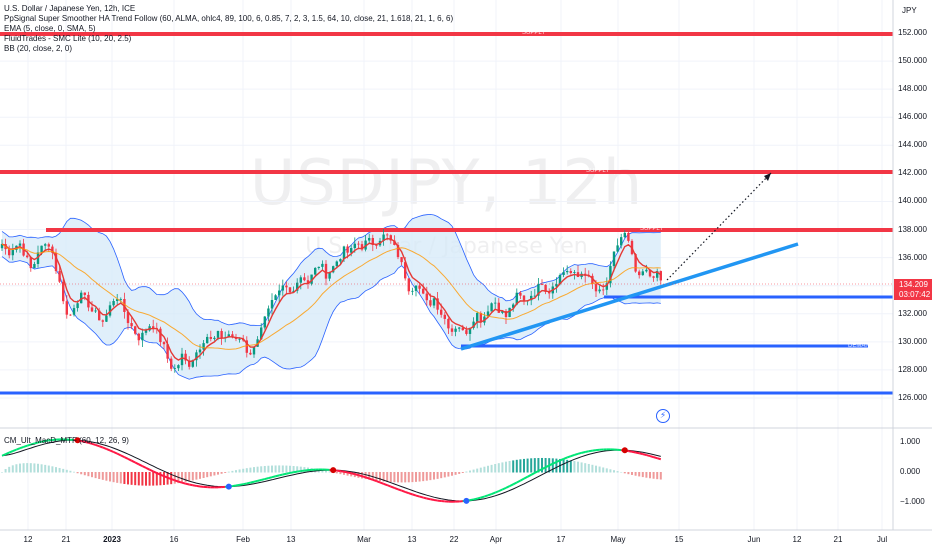 The image size is (932, 550). I want to click on time-tick-label: Mar, so click(364, 539).